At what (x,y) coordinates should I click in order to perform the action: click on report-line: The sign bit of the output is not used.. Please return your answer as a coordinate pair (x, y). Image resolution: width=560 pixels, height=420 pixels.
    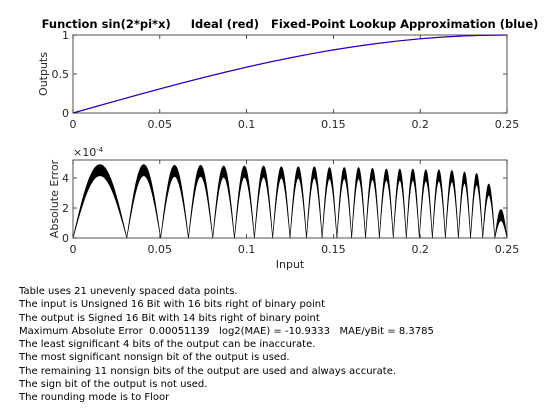
    Looking at the image, I should click on (113, 385).